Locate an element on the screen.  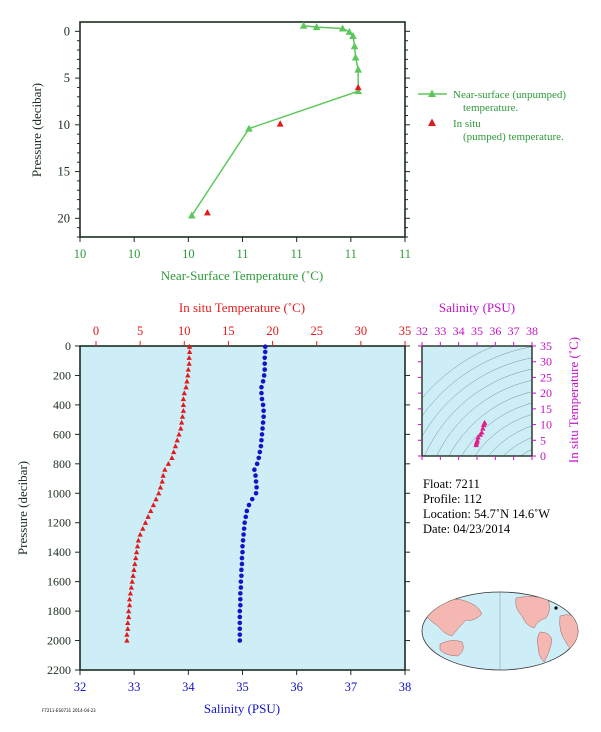
salinity-axis-label: Salinity (PSU) is located at coordinates (242, 708).